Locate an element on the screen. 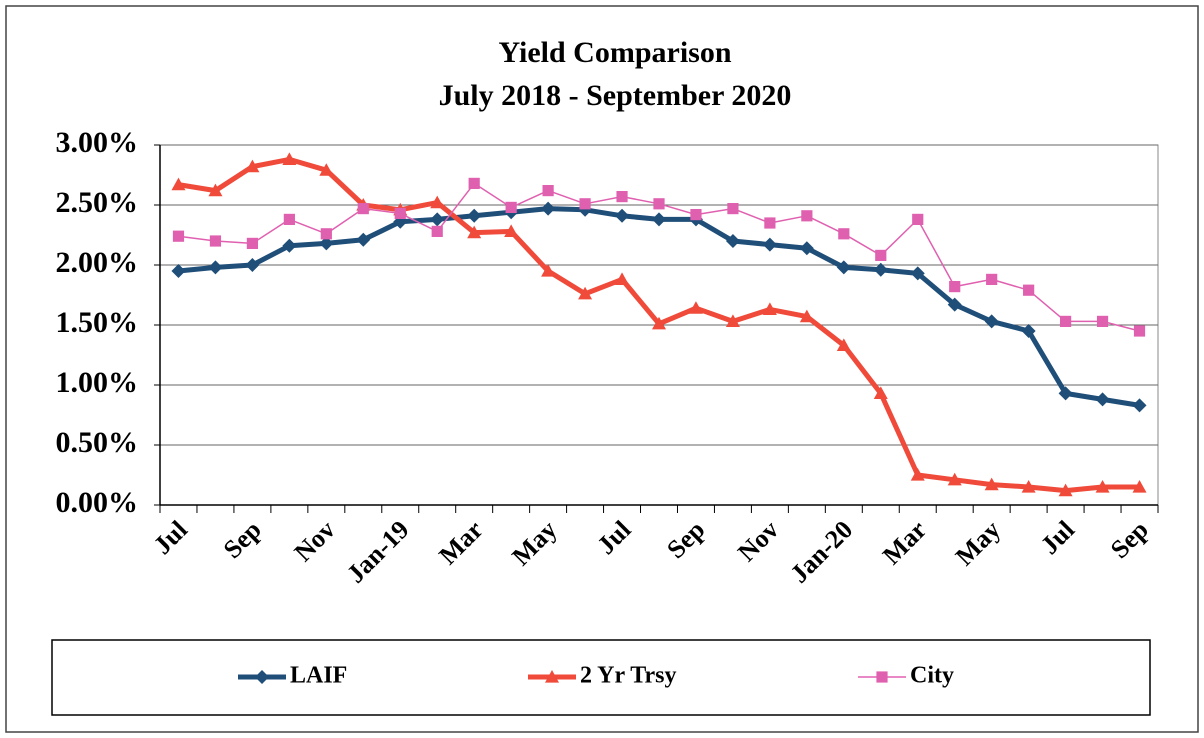 The width and height of the screenshot is (1204, 738). legend-box is located at coordinates (601, 677).